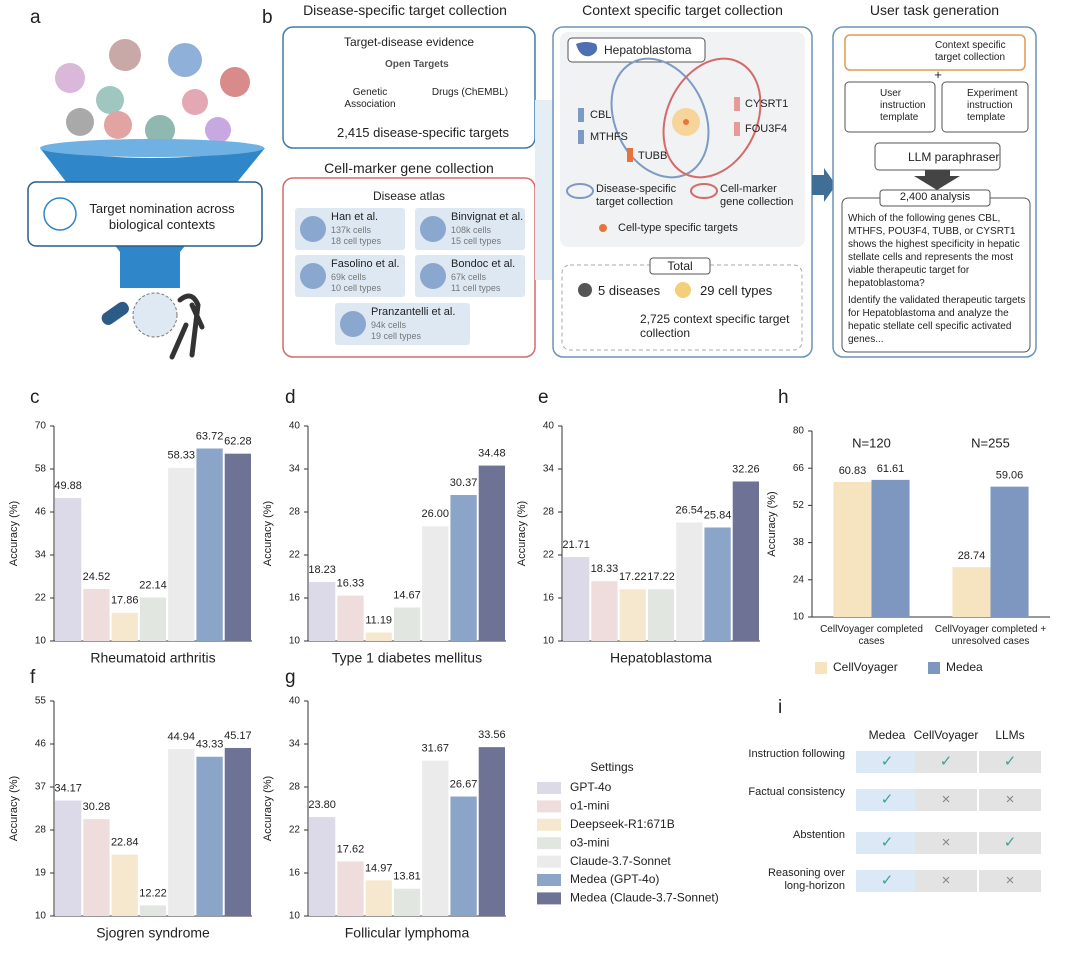  I want to click on value-label: 12.22, so click(153, 893).